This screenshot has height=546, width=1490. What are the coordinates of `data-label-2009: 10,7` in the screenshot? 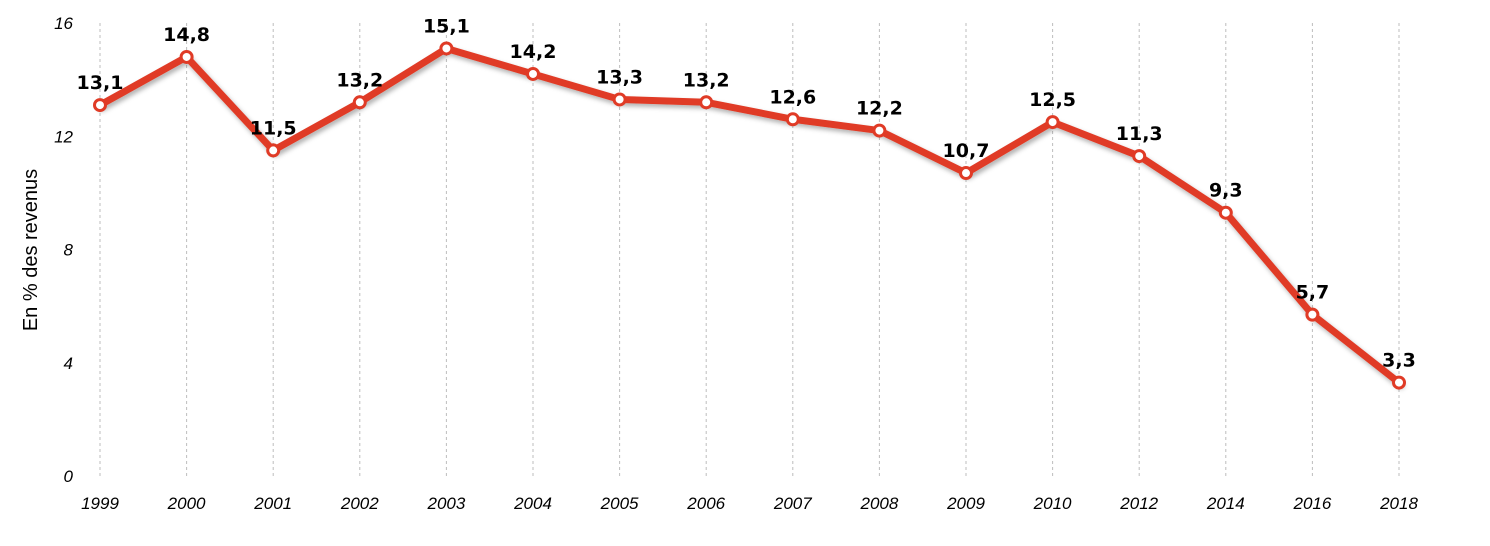 It's located at (966, 151).